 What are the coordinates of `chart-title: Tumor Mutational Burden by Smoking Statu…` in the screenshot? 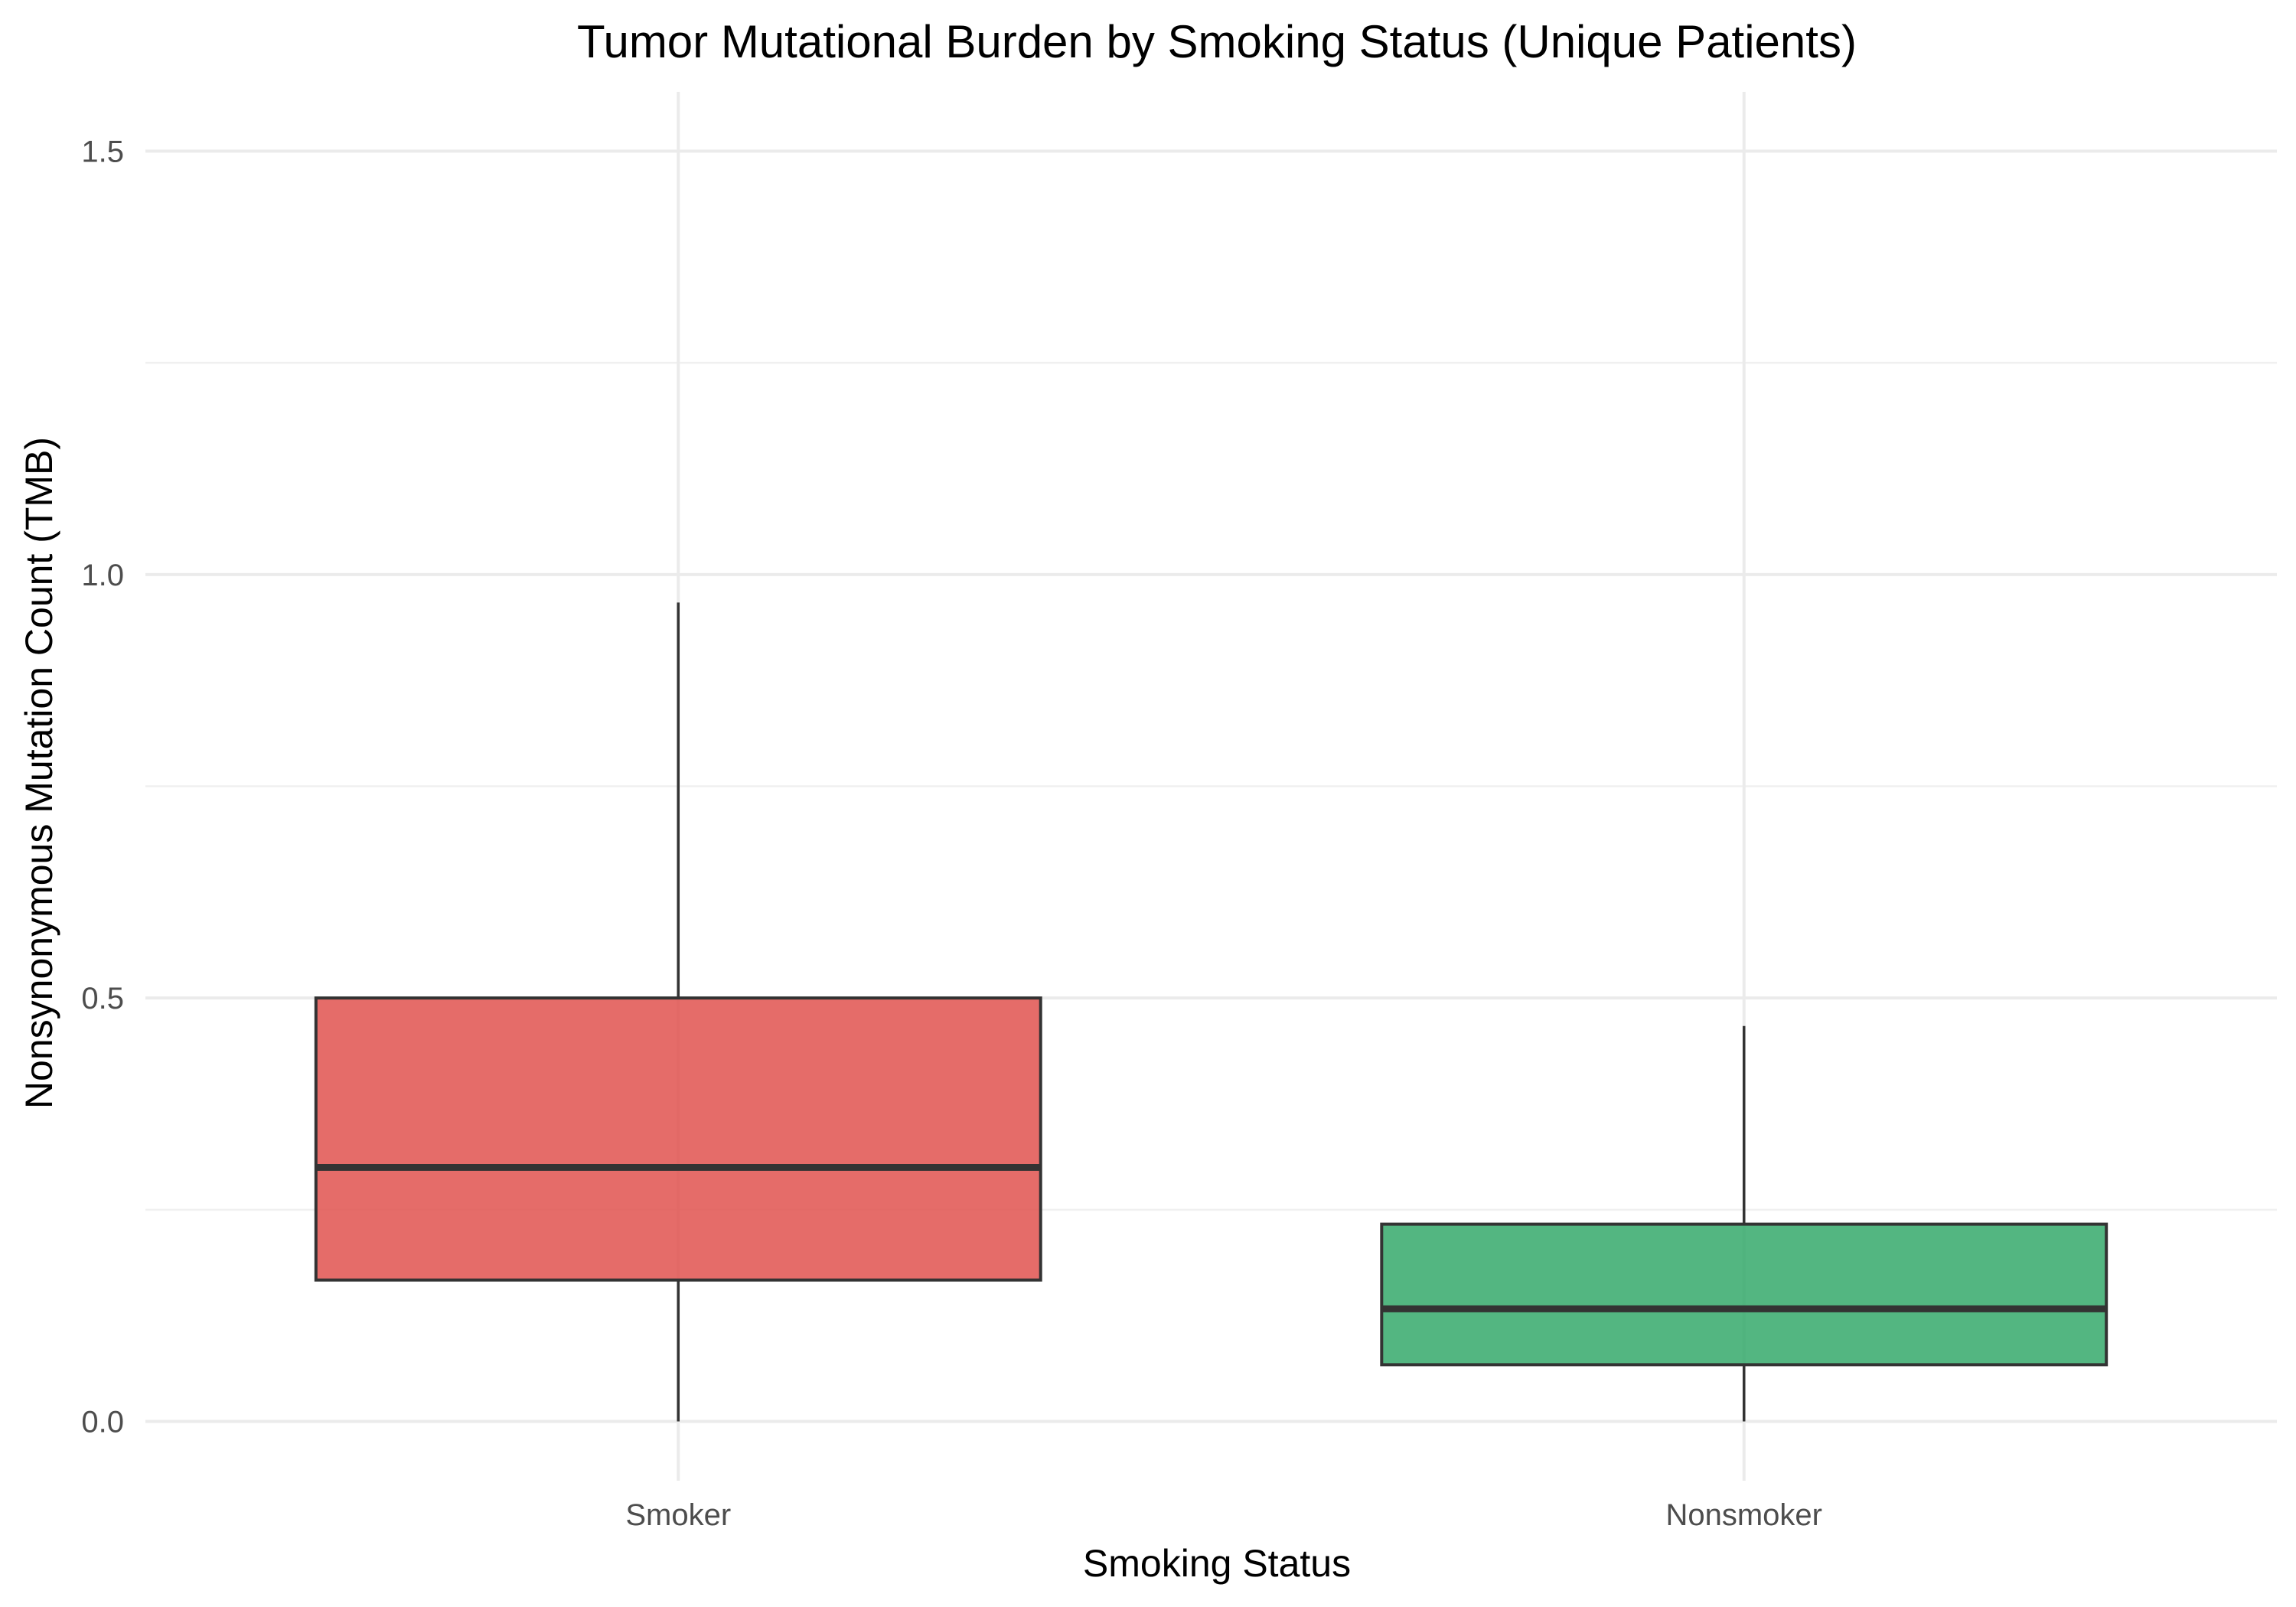 It's located at (1217, 41).